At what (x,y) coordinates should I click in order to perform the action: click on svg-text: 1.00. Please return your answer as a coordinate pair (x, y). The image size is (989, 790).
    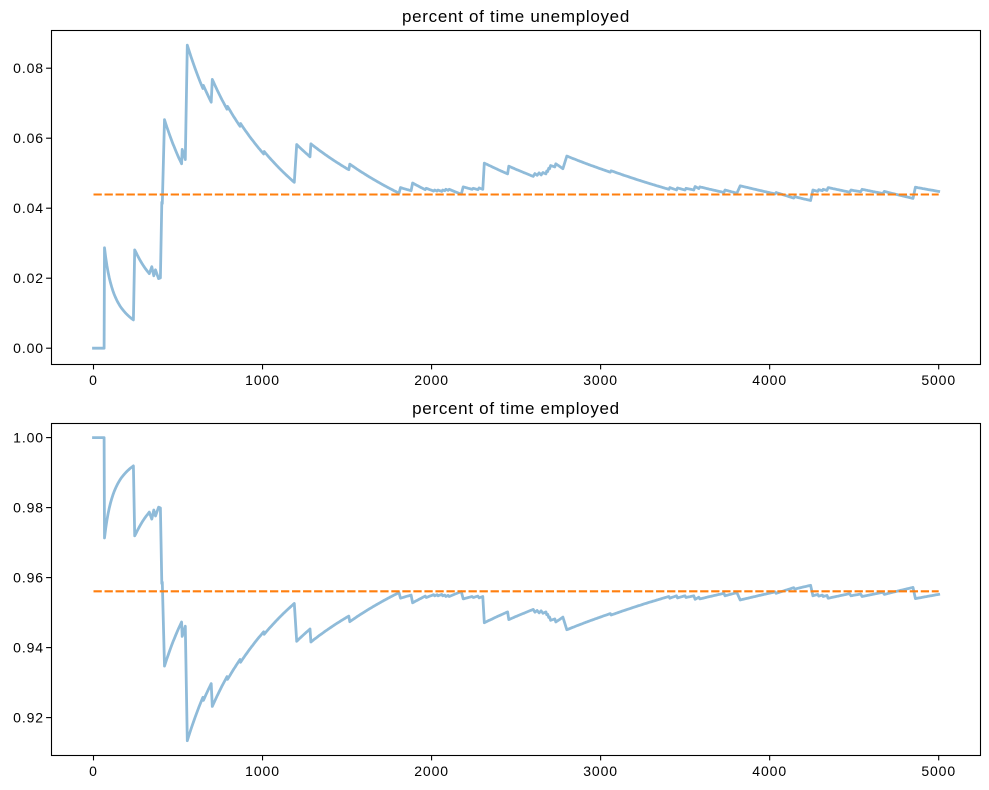
    Looking at the image, I should click on (28, 438).